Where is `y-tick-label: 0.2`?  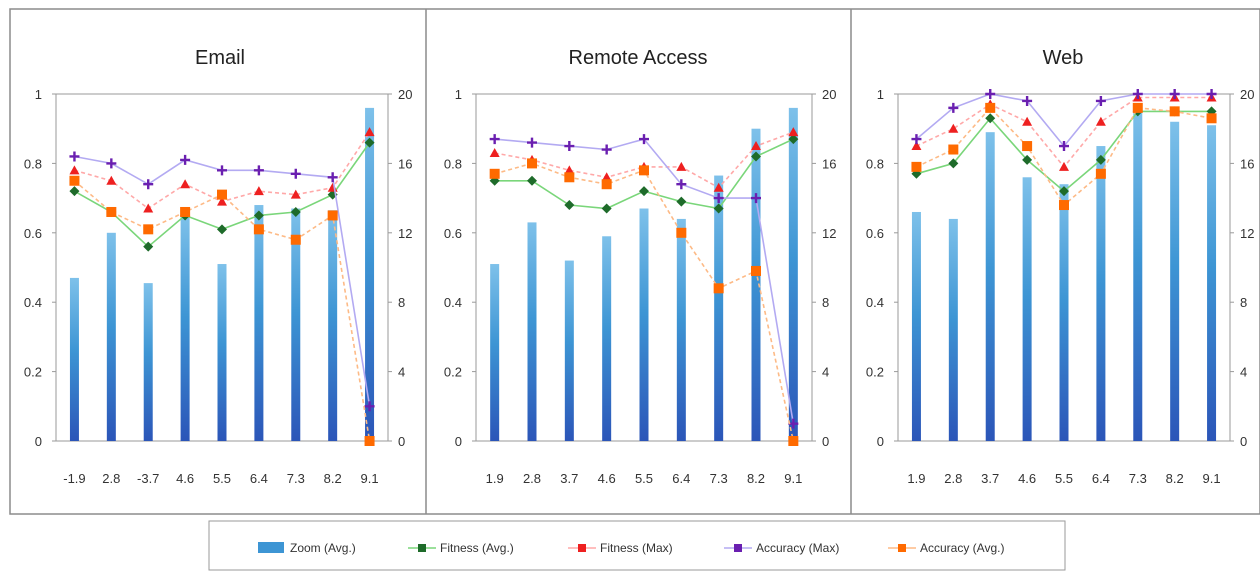 y-tick-label: 0.2 is located at coordinates (875, 372).